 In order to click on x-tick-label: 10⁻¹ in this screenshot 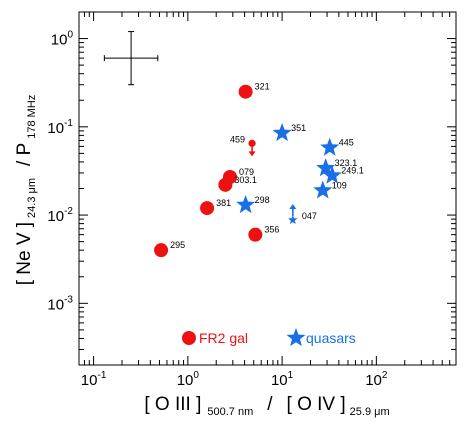, I will do `click(94, 379)`.